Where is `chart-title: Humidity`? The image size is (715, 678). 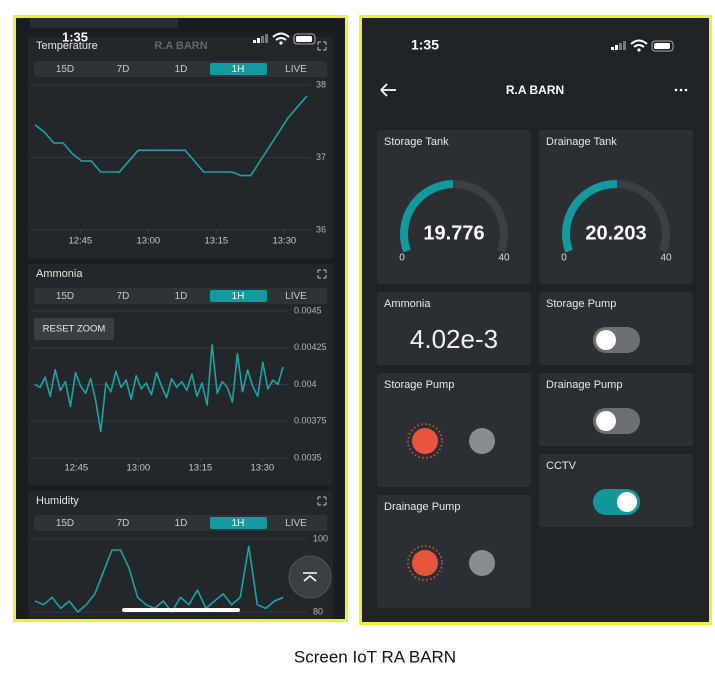 chart-title: Humidity is located at coordinates (57, 501).